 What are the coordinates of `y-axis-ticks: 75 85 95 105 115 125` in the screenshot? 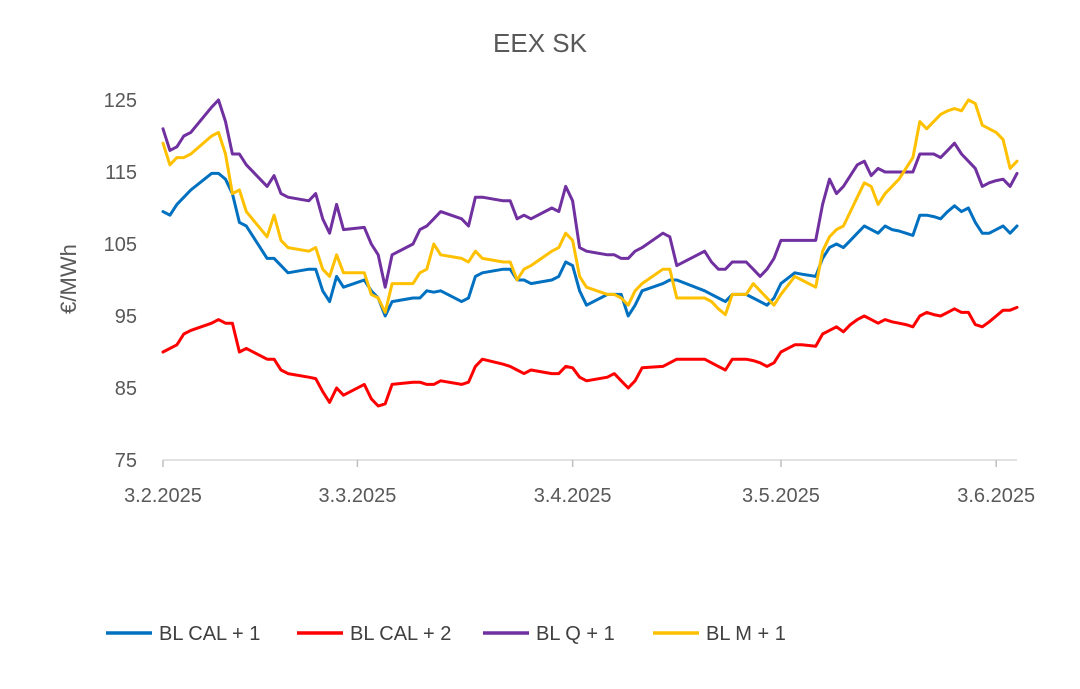 It's located at (120, 281).